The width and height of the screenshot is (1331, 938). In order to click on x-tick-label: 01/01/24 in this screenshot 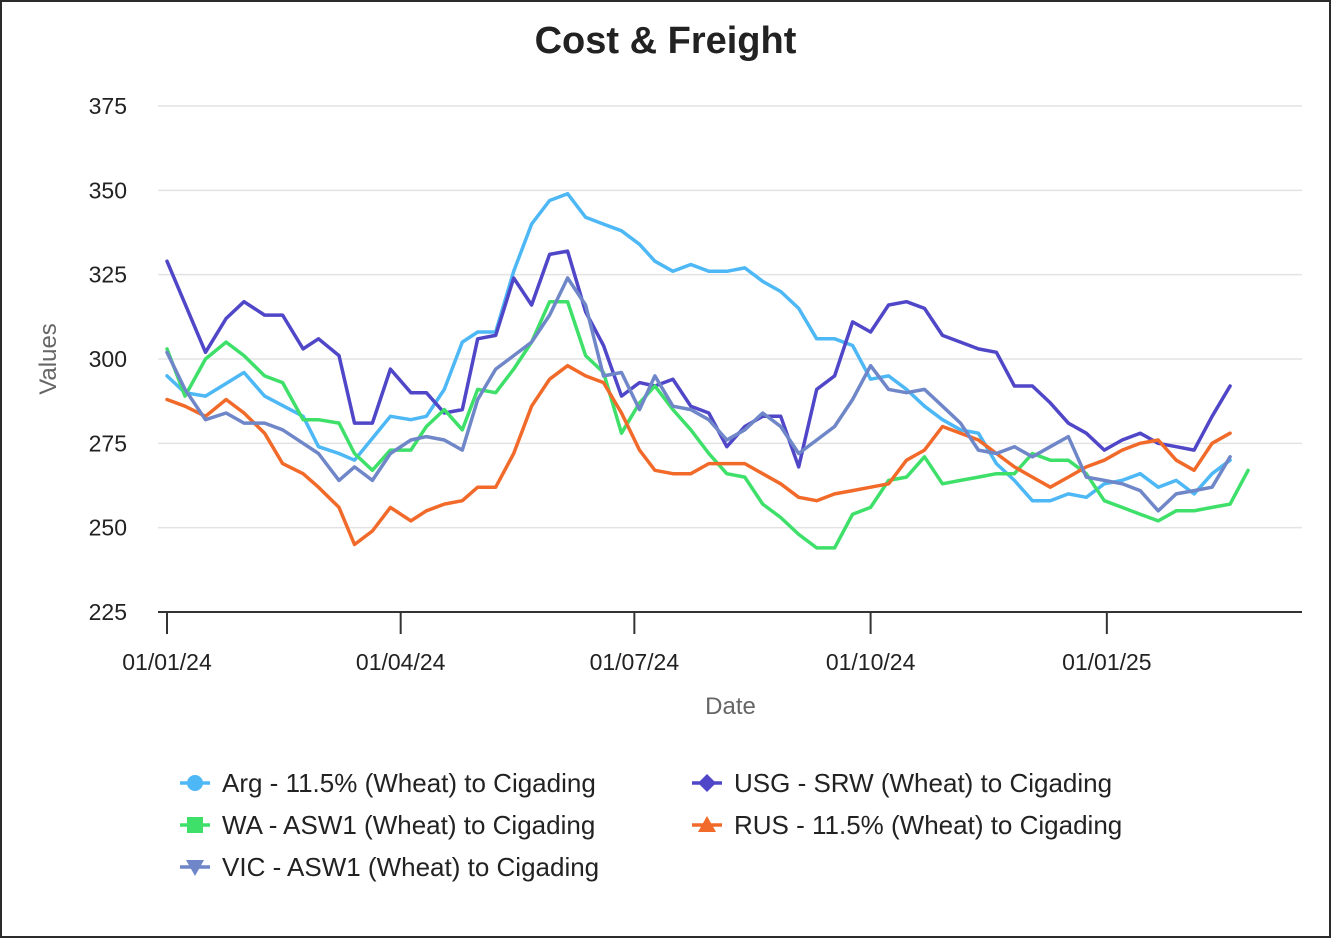, I will do `click(167, 662)`.